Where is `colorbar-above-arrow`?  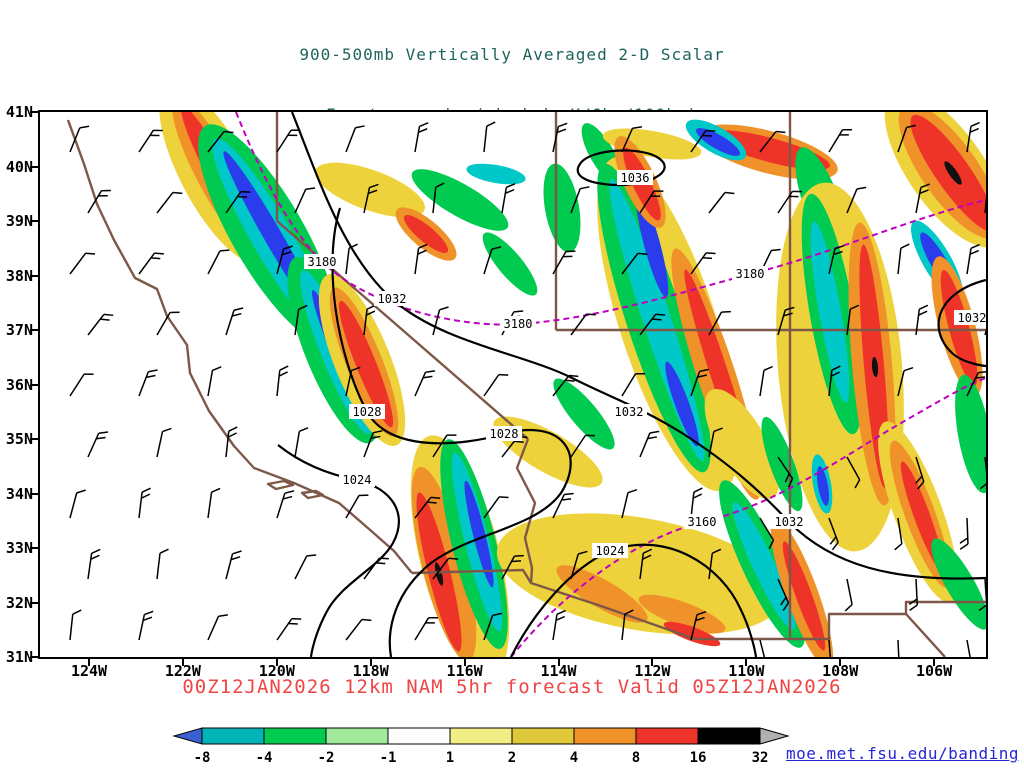
colorbar-above-arrow is located at coordinates (774, 736).